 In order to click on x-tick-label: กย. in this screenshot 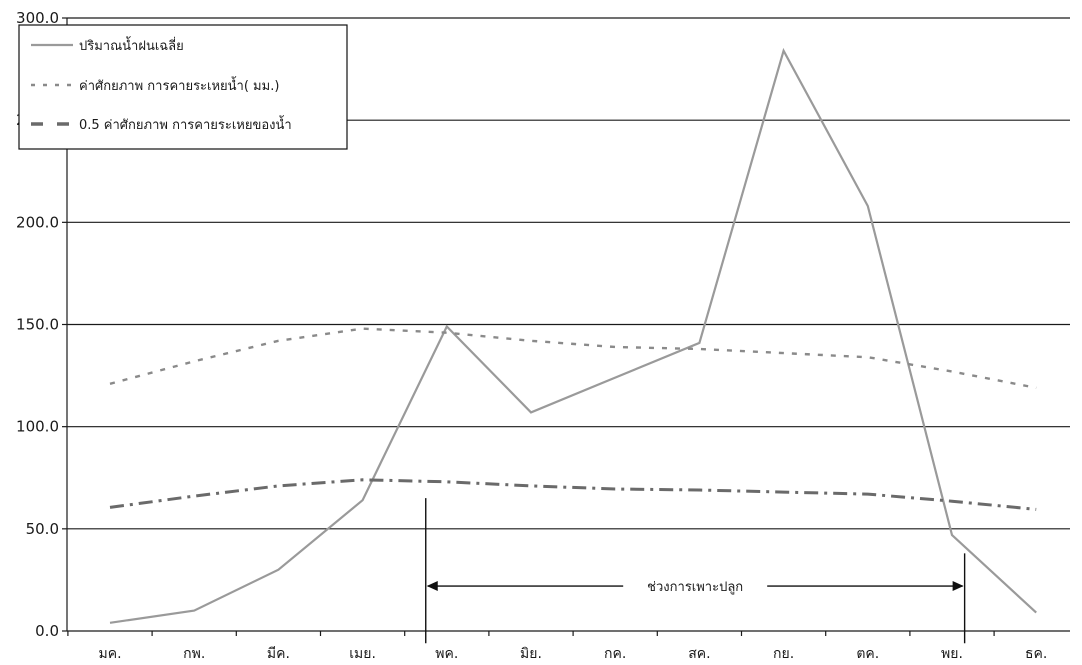, I will do `click(783, 654)`.